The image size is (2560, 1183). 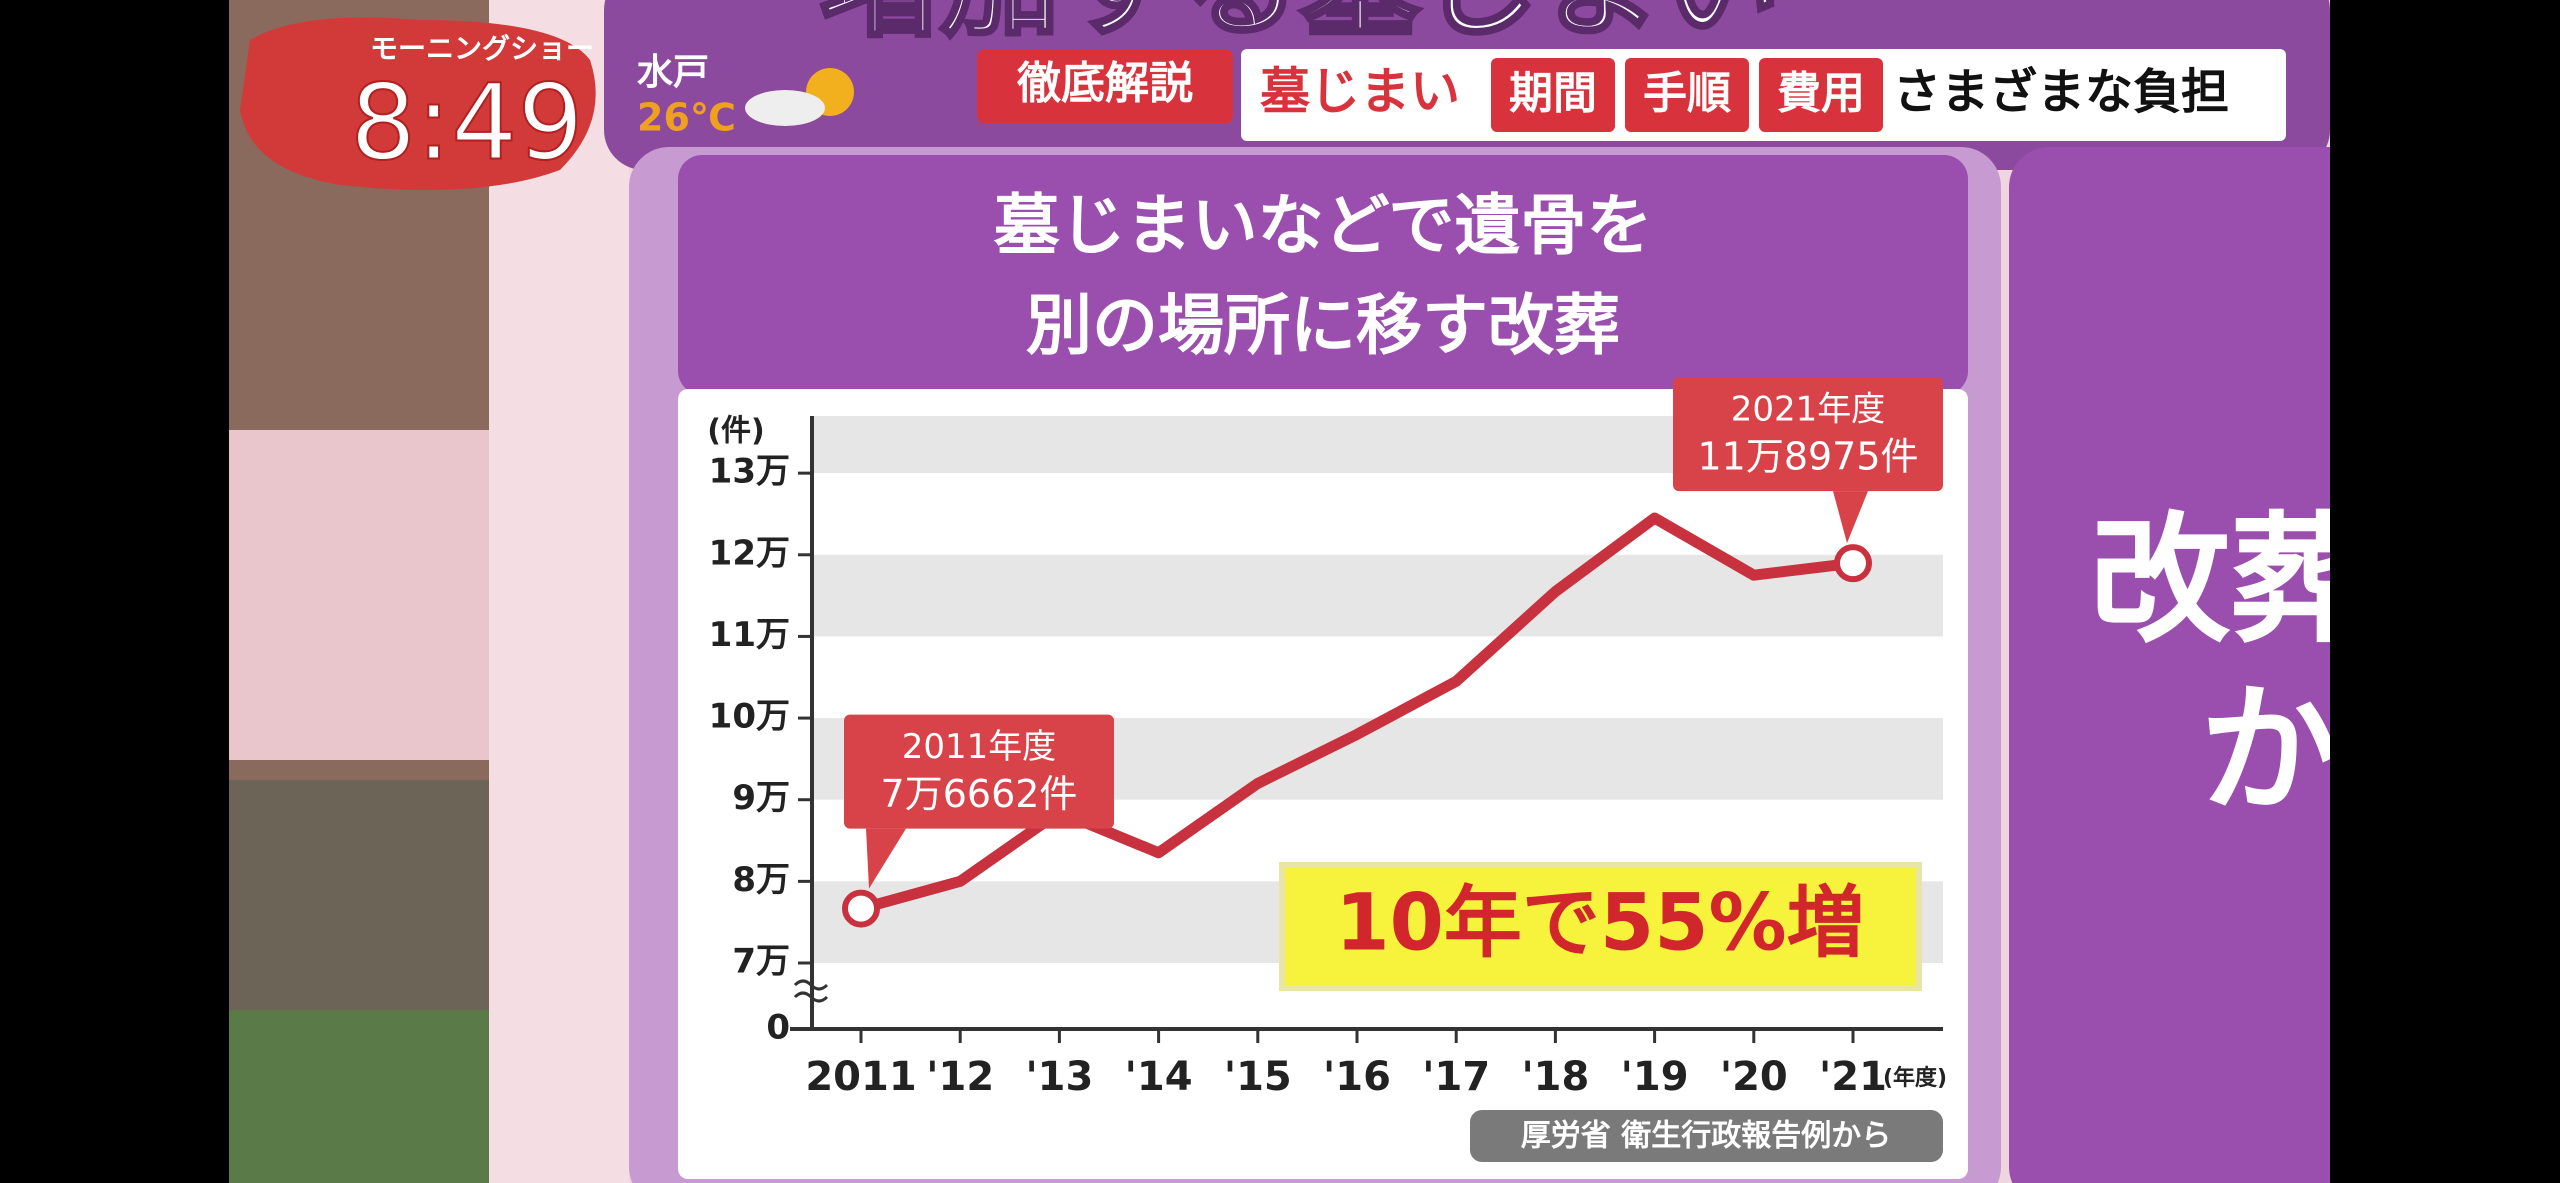 What do you see at coordinates (114, 591) in the screenshot?
I see `letterbox-left` at bounding box center [114, 591].